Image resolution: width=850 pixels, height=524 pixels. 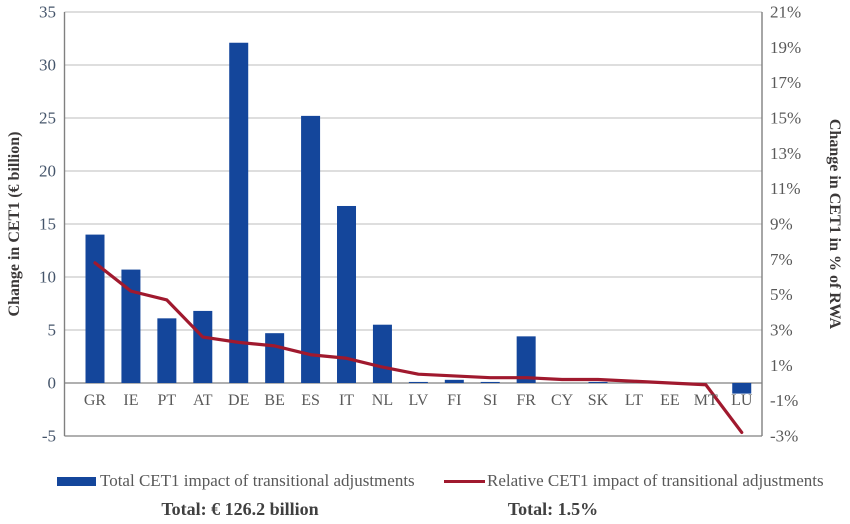 What do you see at coordinates (203, 346) in the screenshot?
I see `bar-at` at bounding box center [203, 346].